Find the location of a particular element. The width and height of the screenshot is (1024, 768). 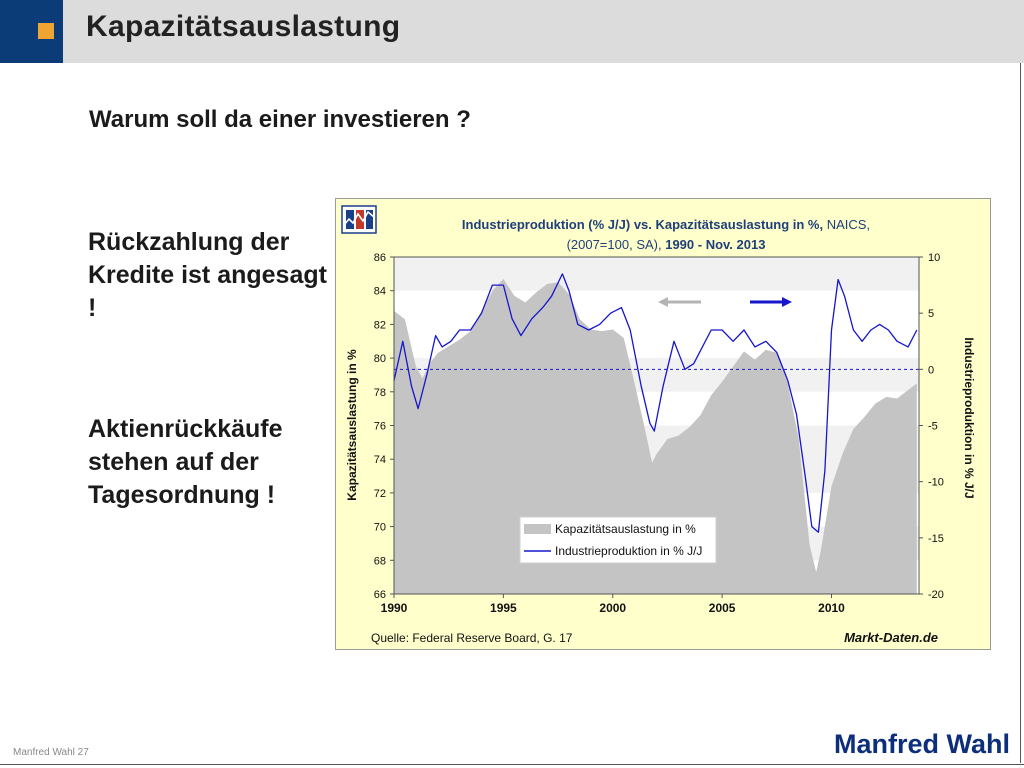

x-tick-label: 2005 is located at coordinates (722, 608).